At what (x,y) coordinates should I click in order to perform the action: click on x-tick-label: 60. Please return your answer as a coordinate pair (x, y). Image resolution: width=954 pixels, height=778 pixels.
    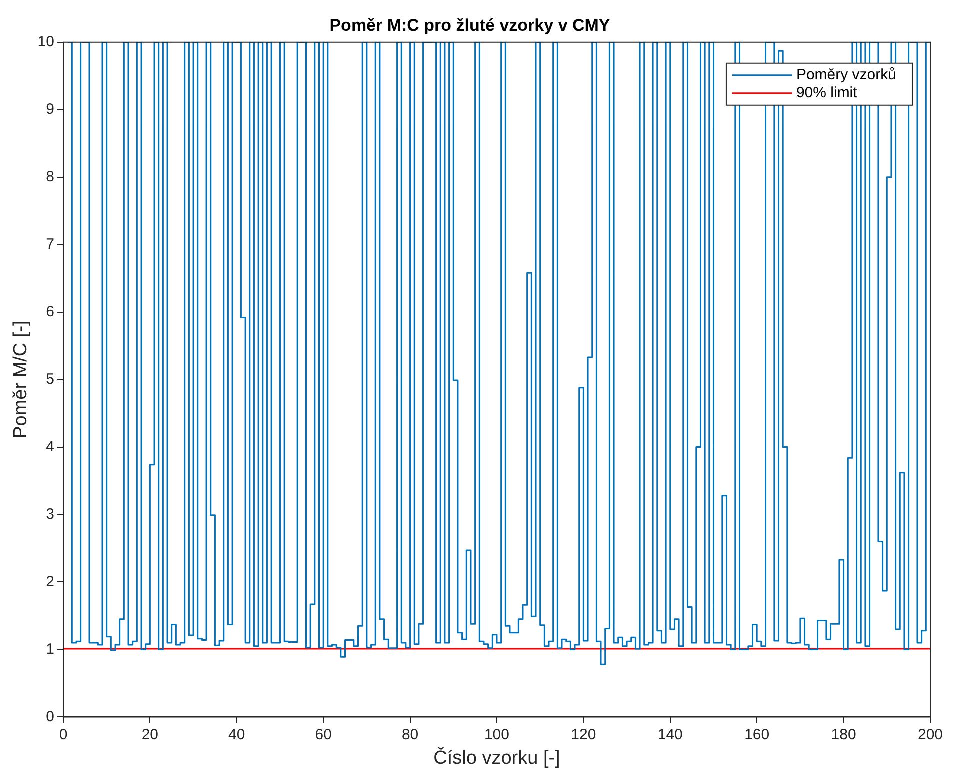
    Looking at the image, I should click on (323, 735).